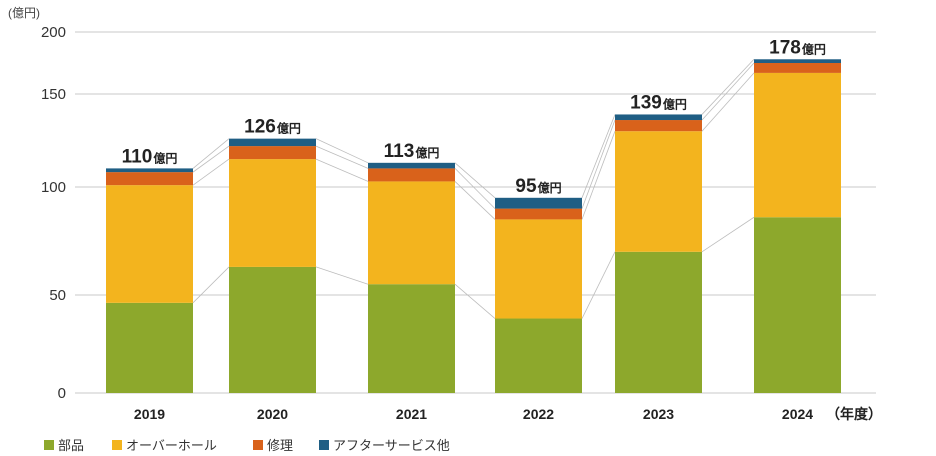 The height and width of the screenshot is (456, 936). I want to click on total-value-2024: 178, so click(785, 47).